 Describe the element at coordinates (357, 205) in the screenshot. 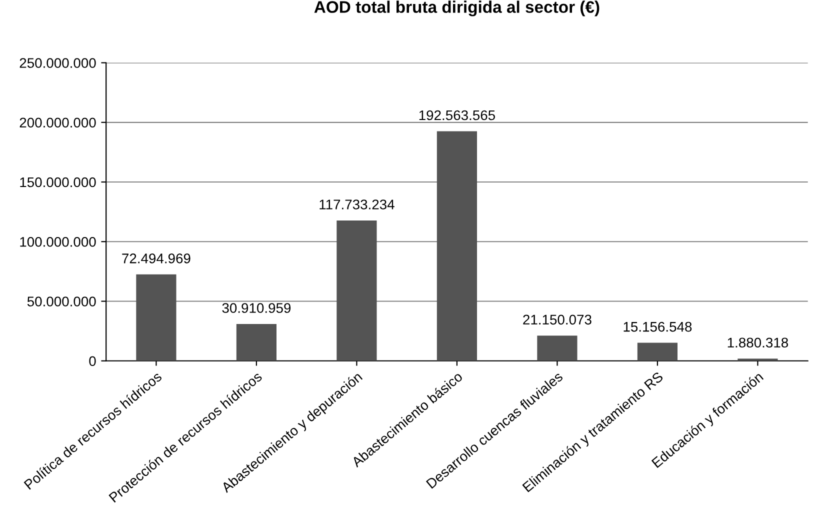

I see `data-label: 117.733.234` at that location.